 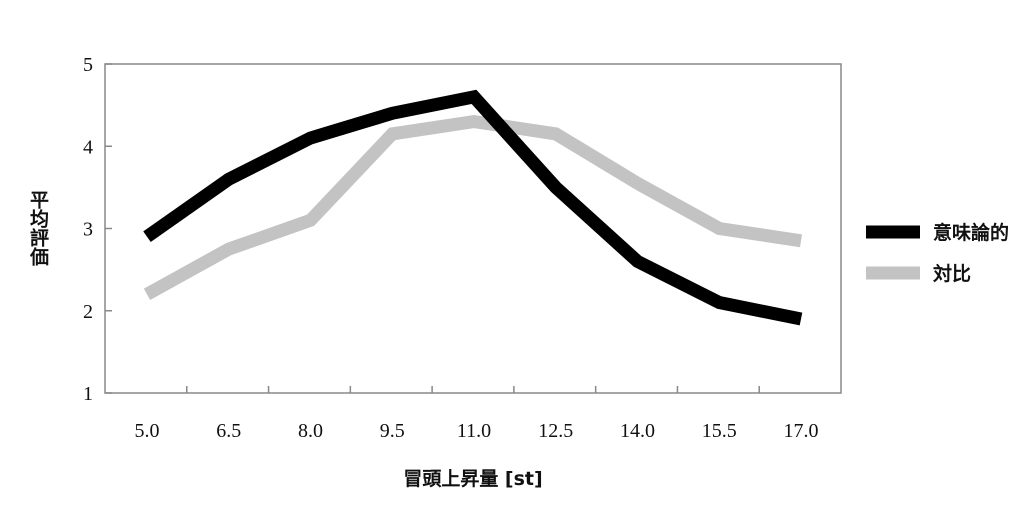 I want to click on x-tick-label: 12.5, so click(x=555, y=431).